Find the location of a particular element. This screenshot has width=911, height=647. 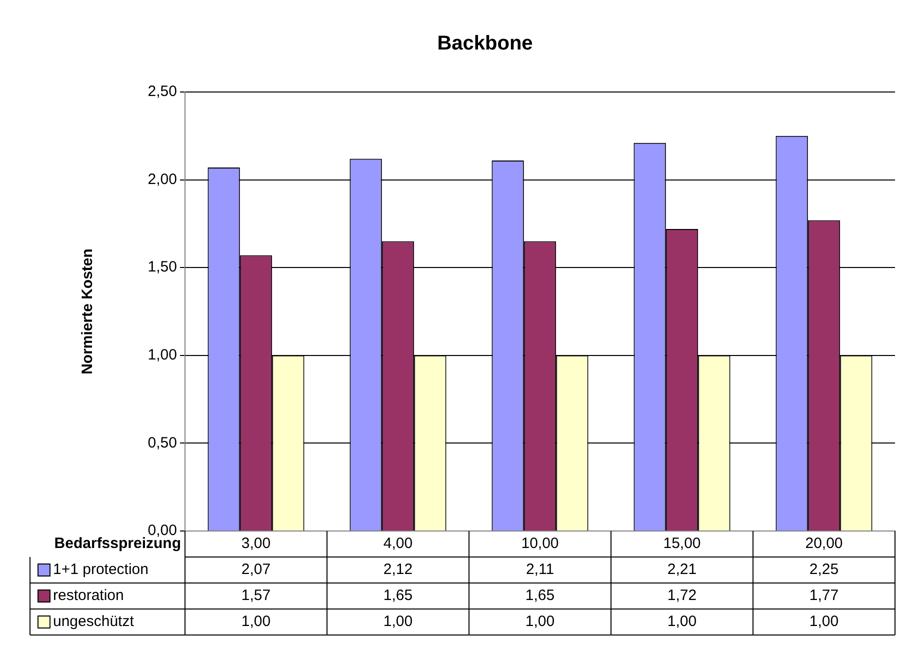

data-label: 1,77 is located at coordinates (824, 595).